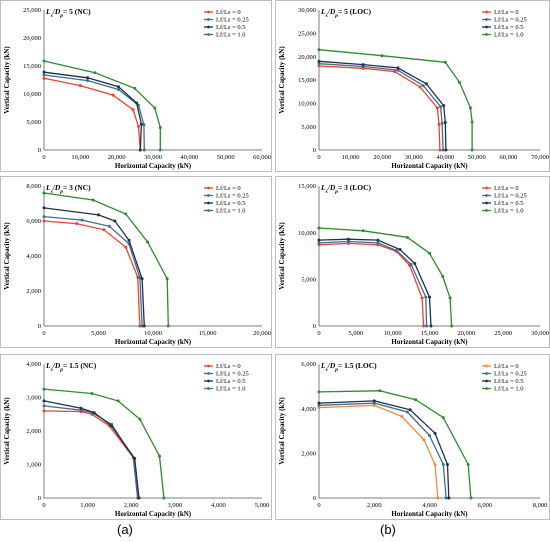 The image size is (550, 542). I want to click on chart-title: Ls/Dp= 1.5 (LOC), so click(348, 367).